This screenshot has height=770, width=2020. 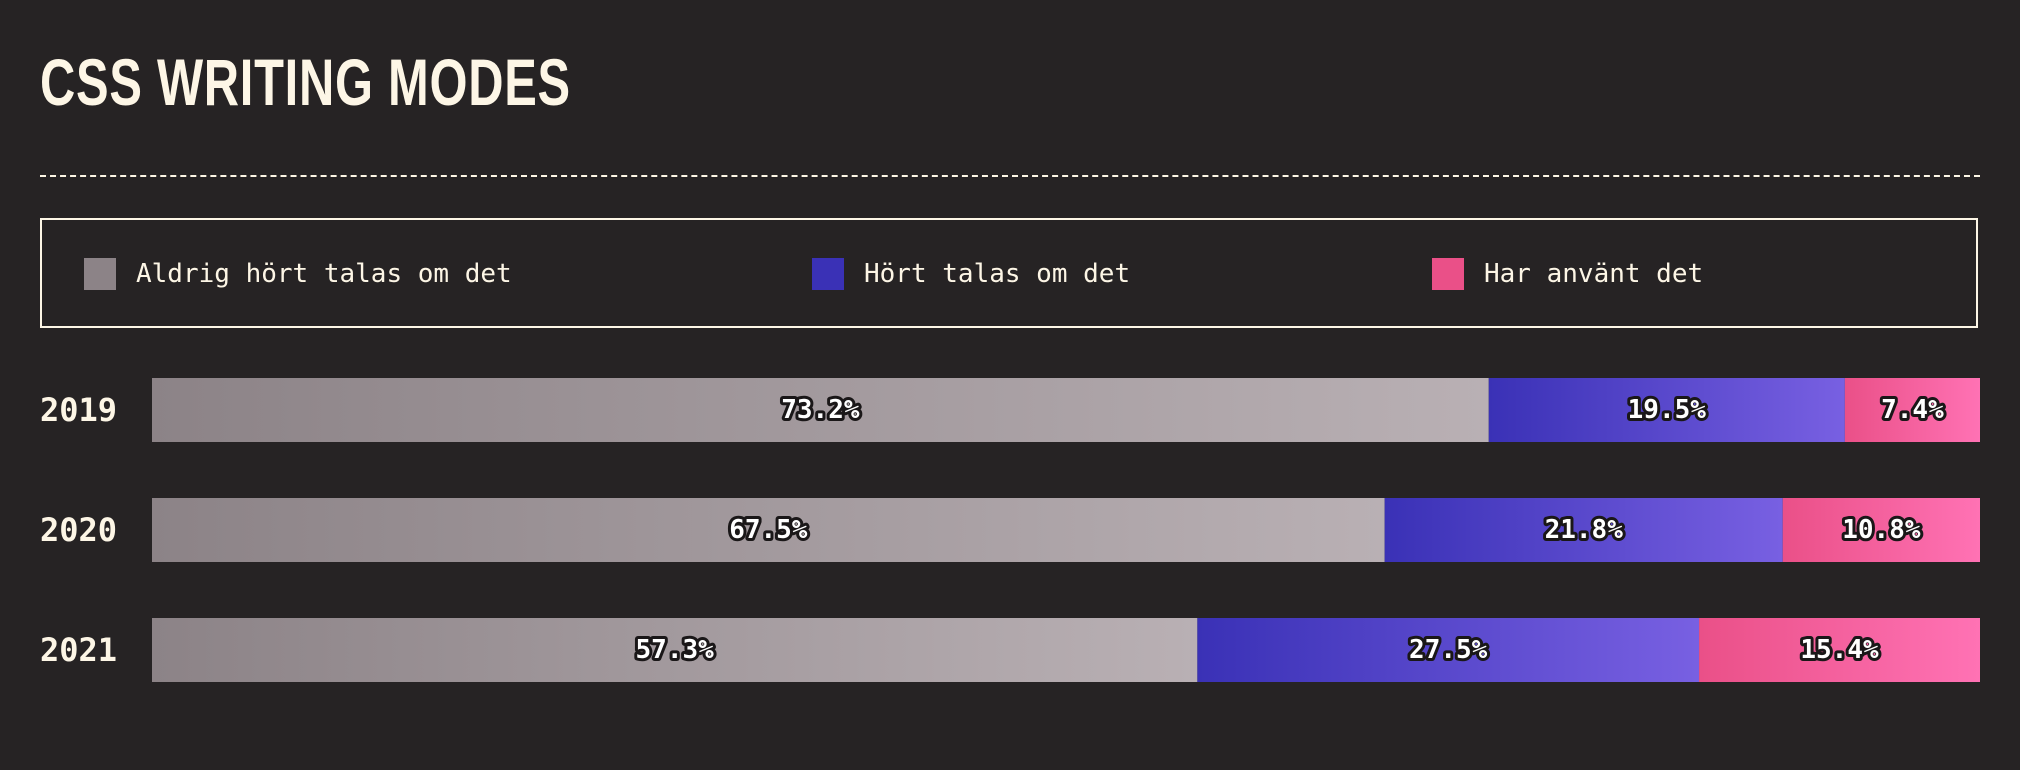 I want to click on value-label-2021-never-heard: 57.3%, so click(x=675, y=650).